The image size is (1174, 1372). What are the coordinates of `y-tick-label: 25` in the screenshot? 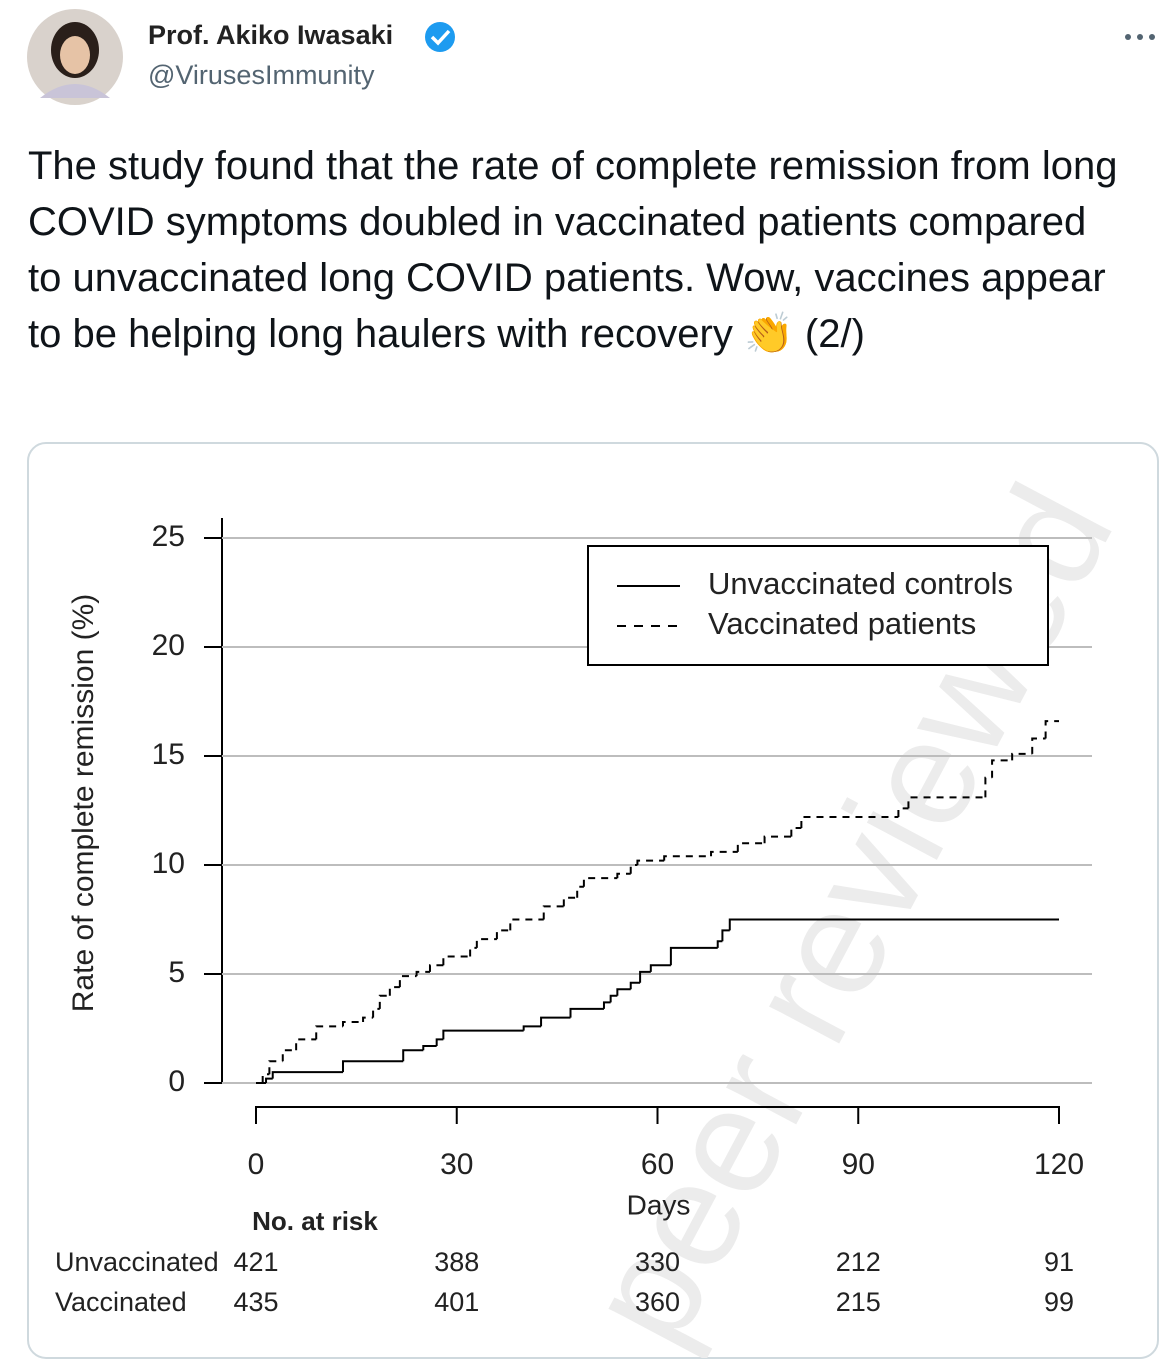 It's located at (168, 536).